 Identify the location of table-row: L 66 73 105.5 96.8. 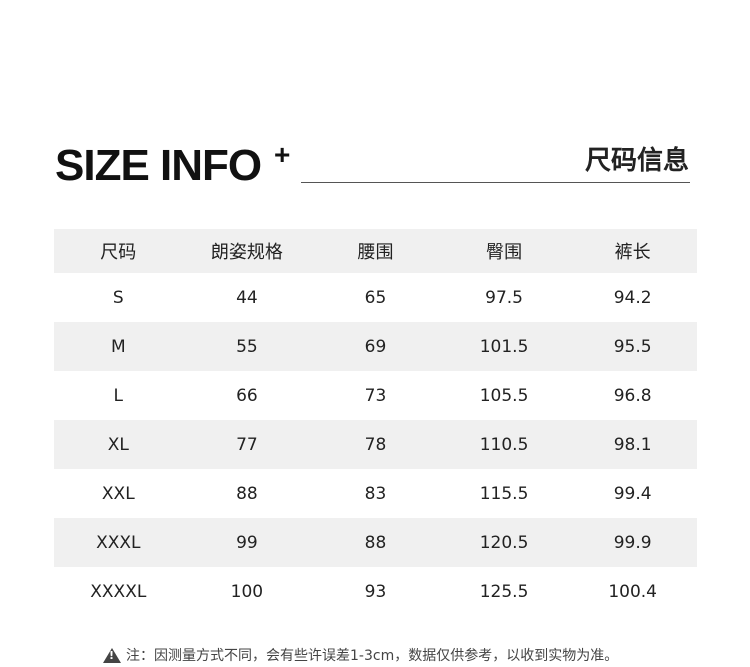
(375, 395).